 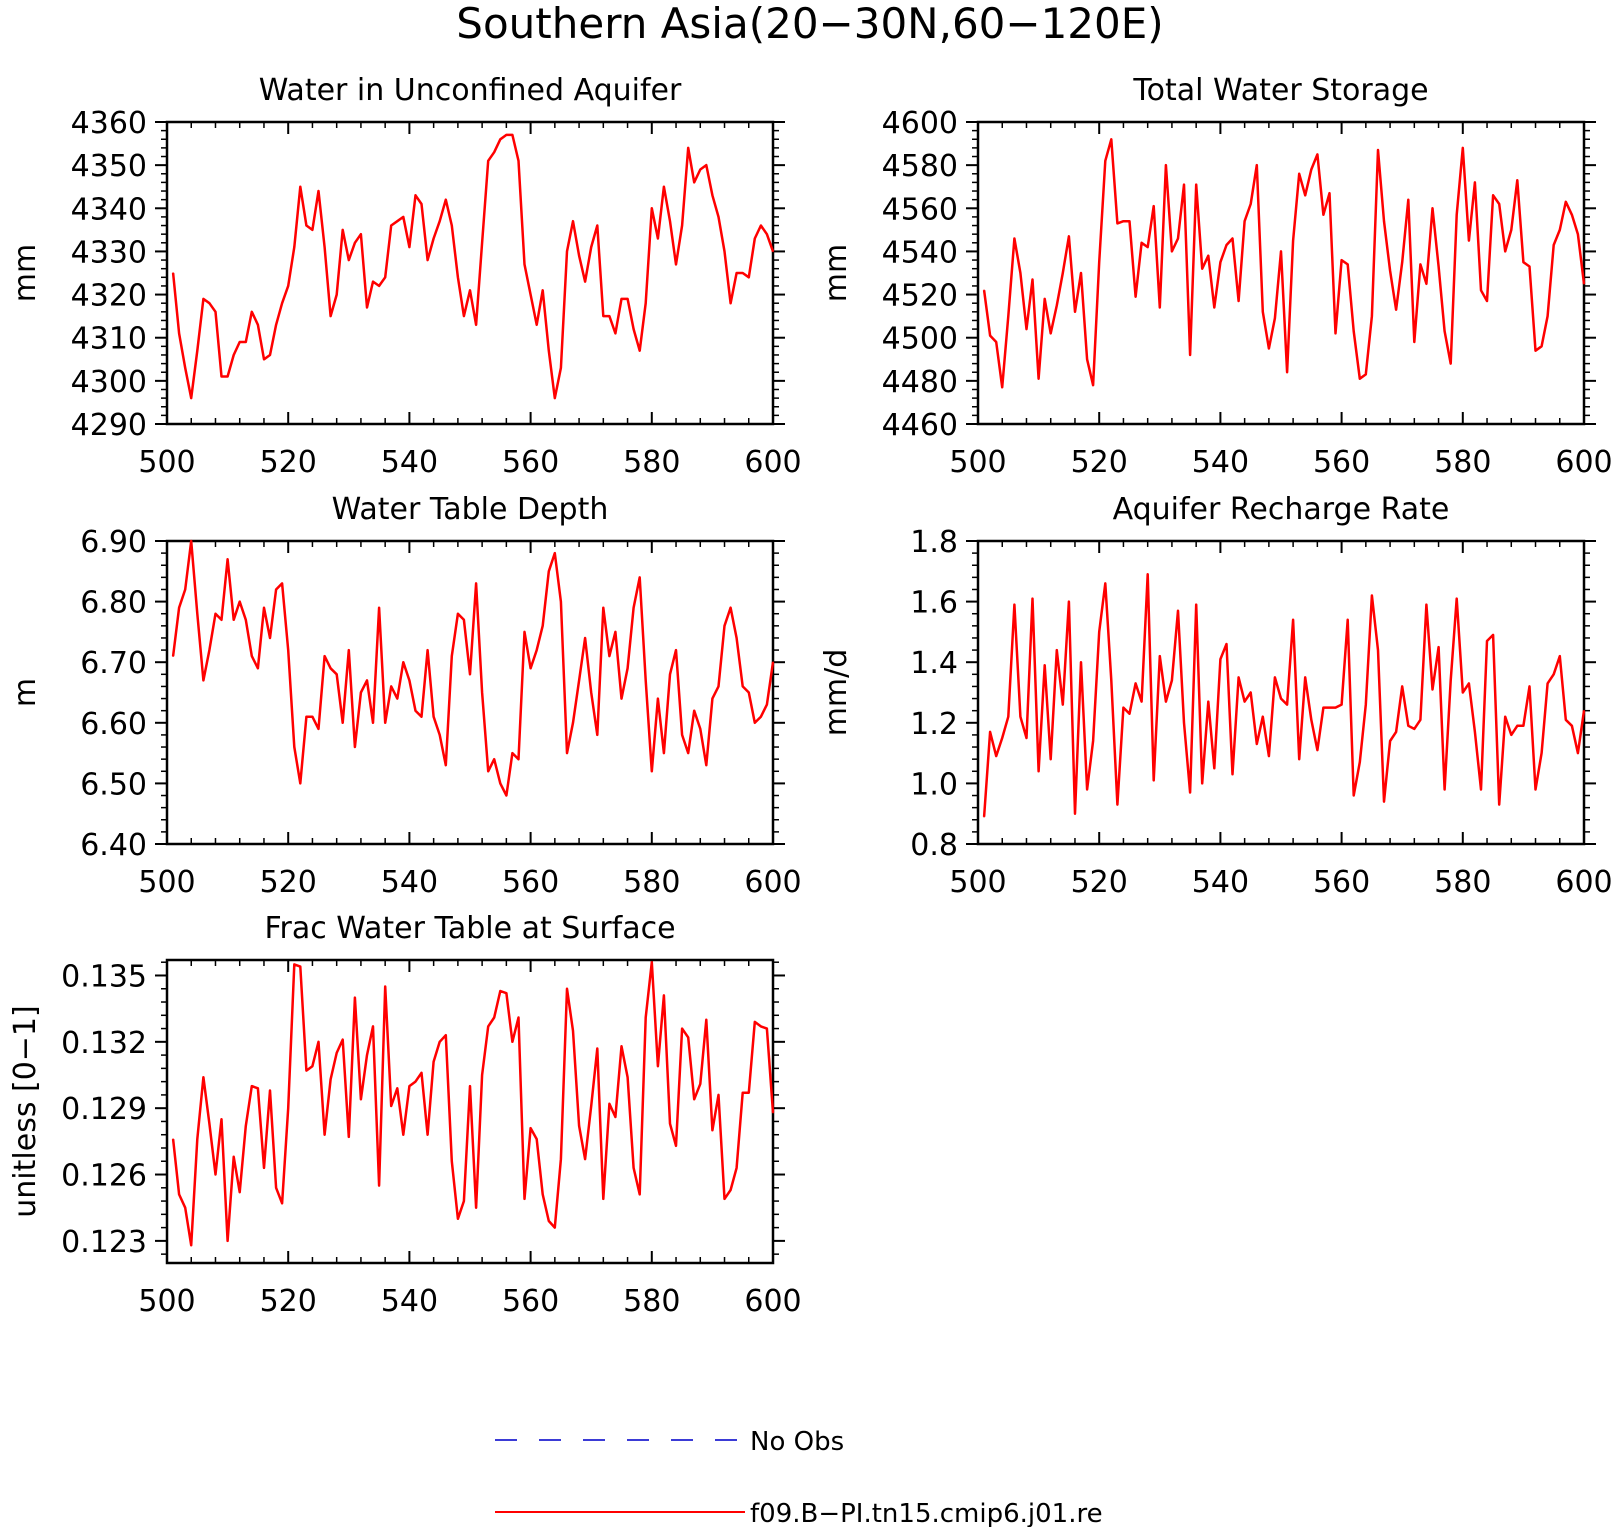 I want to click on legend-label-model: f09.B−PI.tn15.cmip6.j01.re, so click(x=926, y=1513).